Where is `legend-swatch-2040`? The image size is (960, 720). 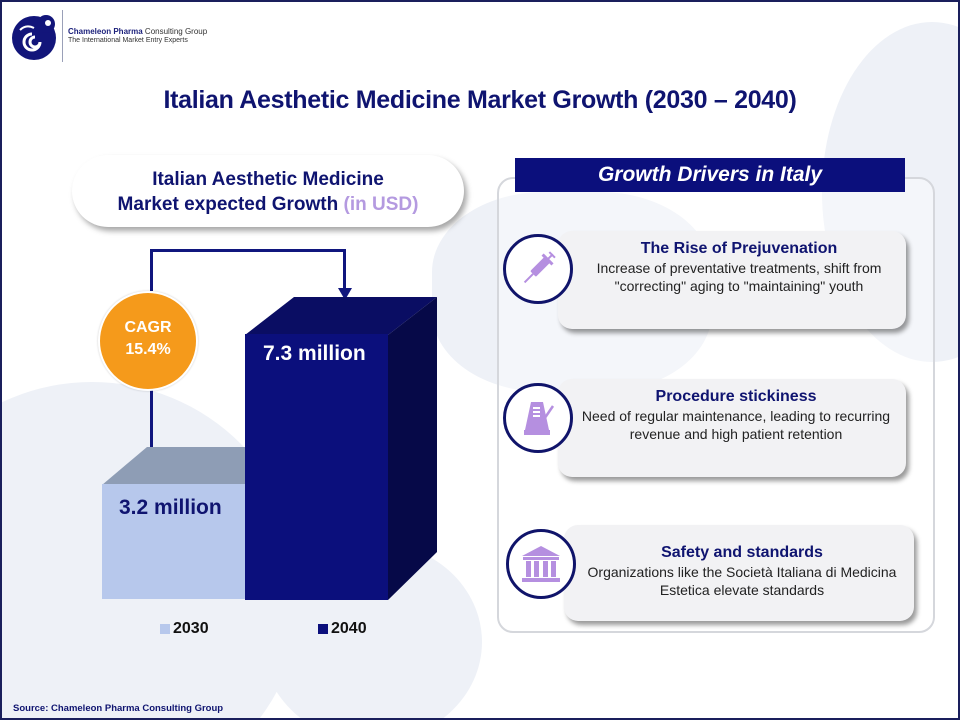 legend-swatch-2040 is located at coordinates (323, 629).